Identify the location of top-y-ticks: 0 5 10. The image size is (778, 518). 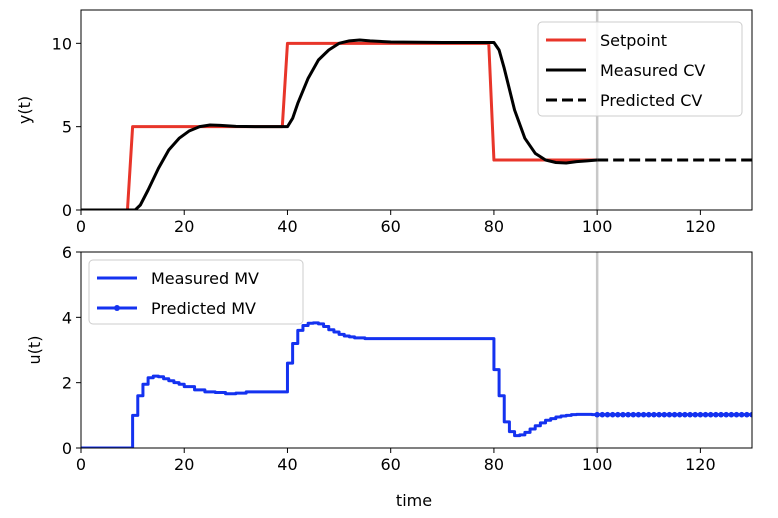
(66, 127).